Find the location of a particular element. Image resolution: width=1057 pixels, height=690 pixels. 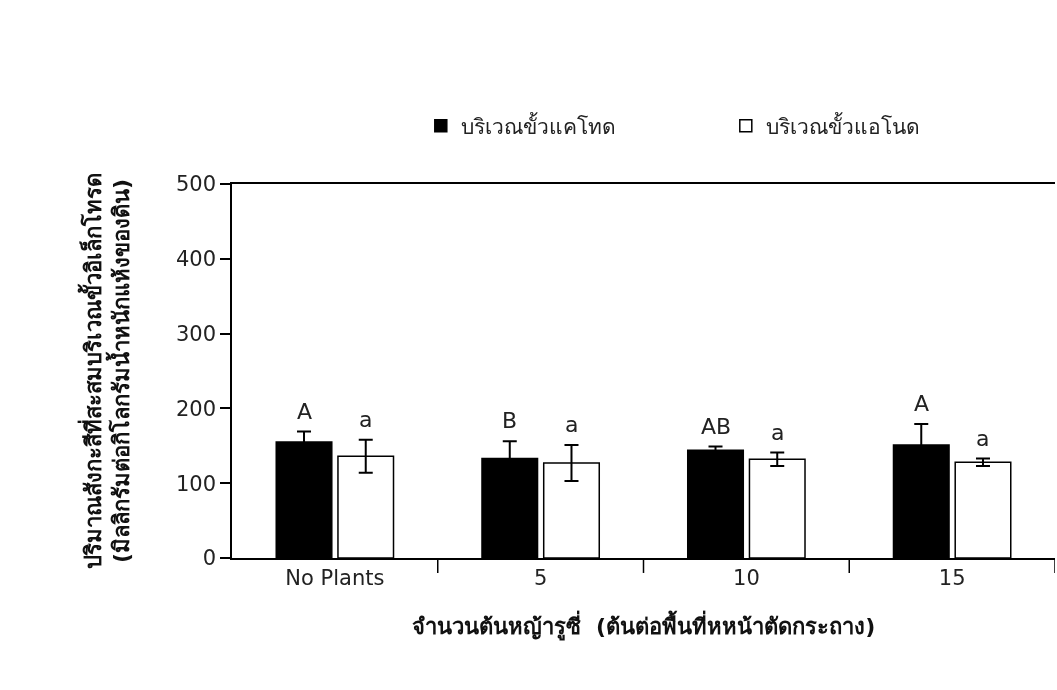

data-label: B is located at coordinates (510, 420).